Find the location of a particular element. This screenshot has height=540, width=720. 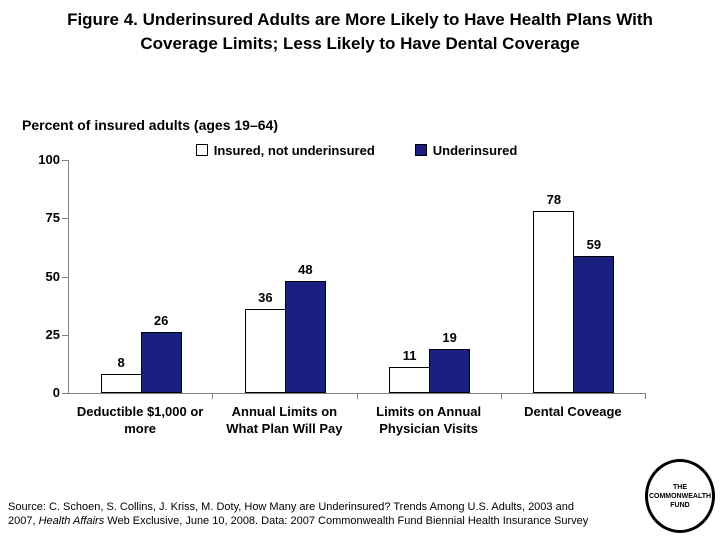

journal-name: Health Affairs is located at coordinates (71, 521).